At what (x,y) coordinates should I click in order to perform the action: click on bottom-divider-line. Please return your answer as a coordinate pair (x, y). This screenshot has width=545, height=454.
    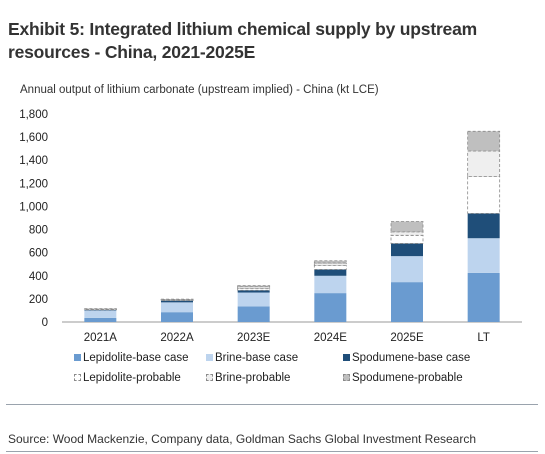
    Looking at the image, I should click on (272, 451).